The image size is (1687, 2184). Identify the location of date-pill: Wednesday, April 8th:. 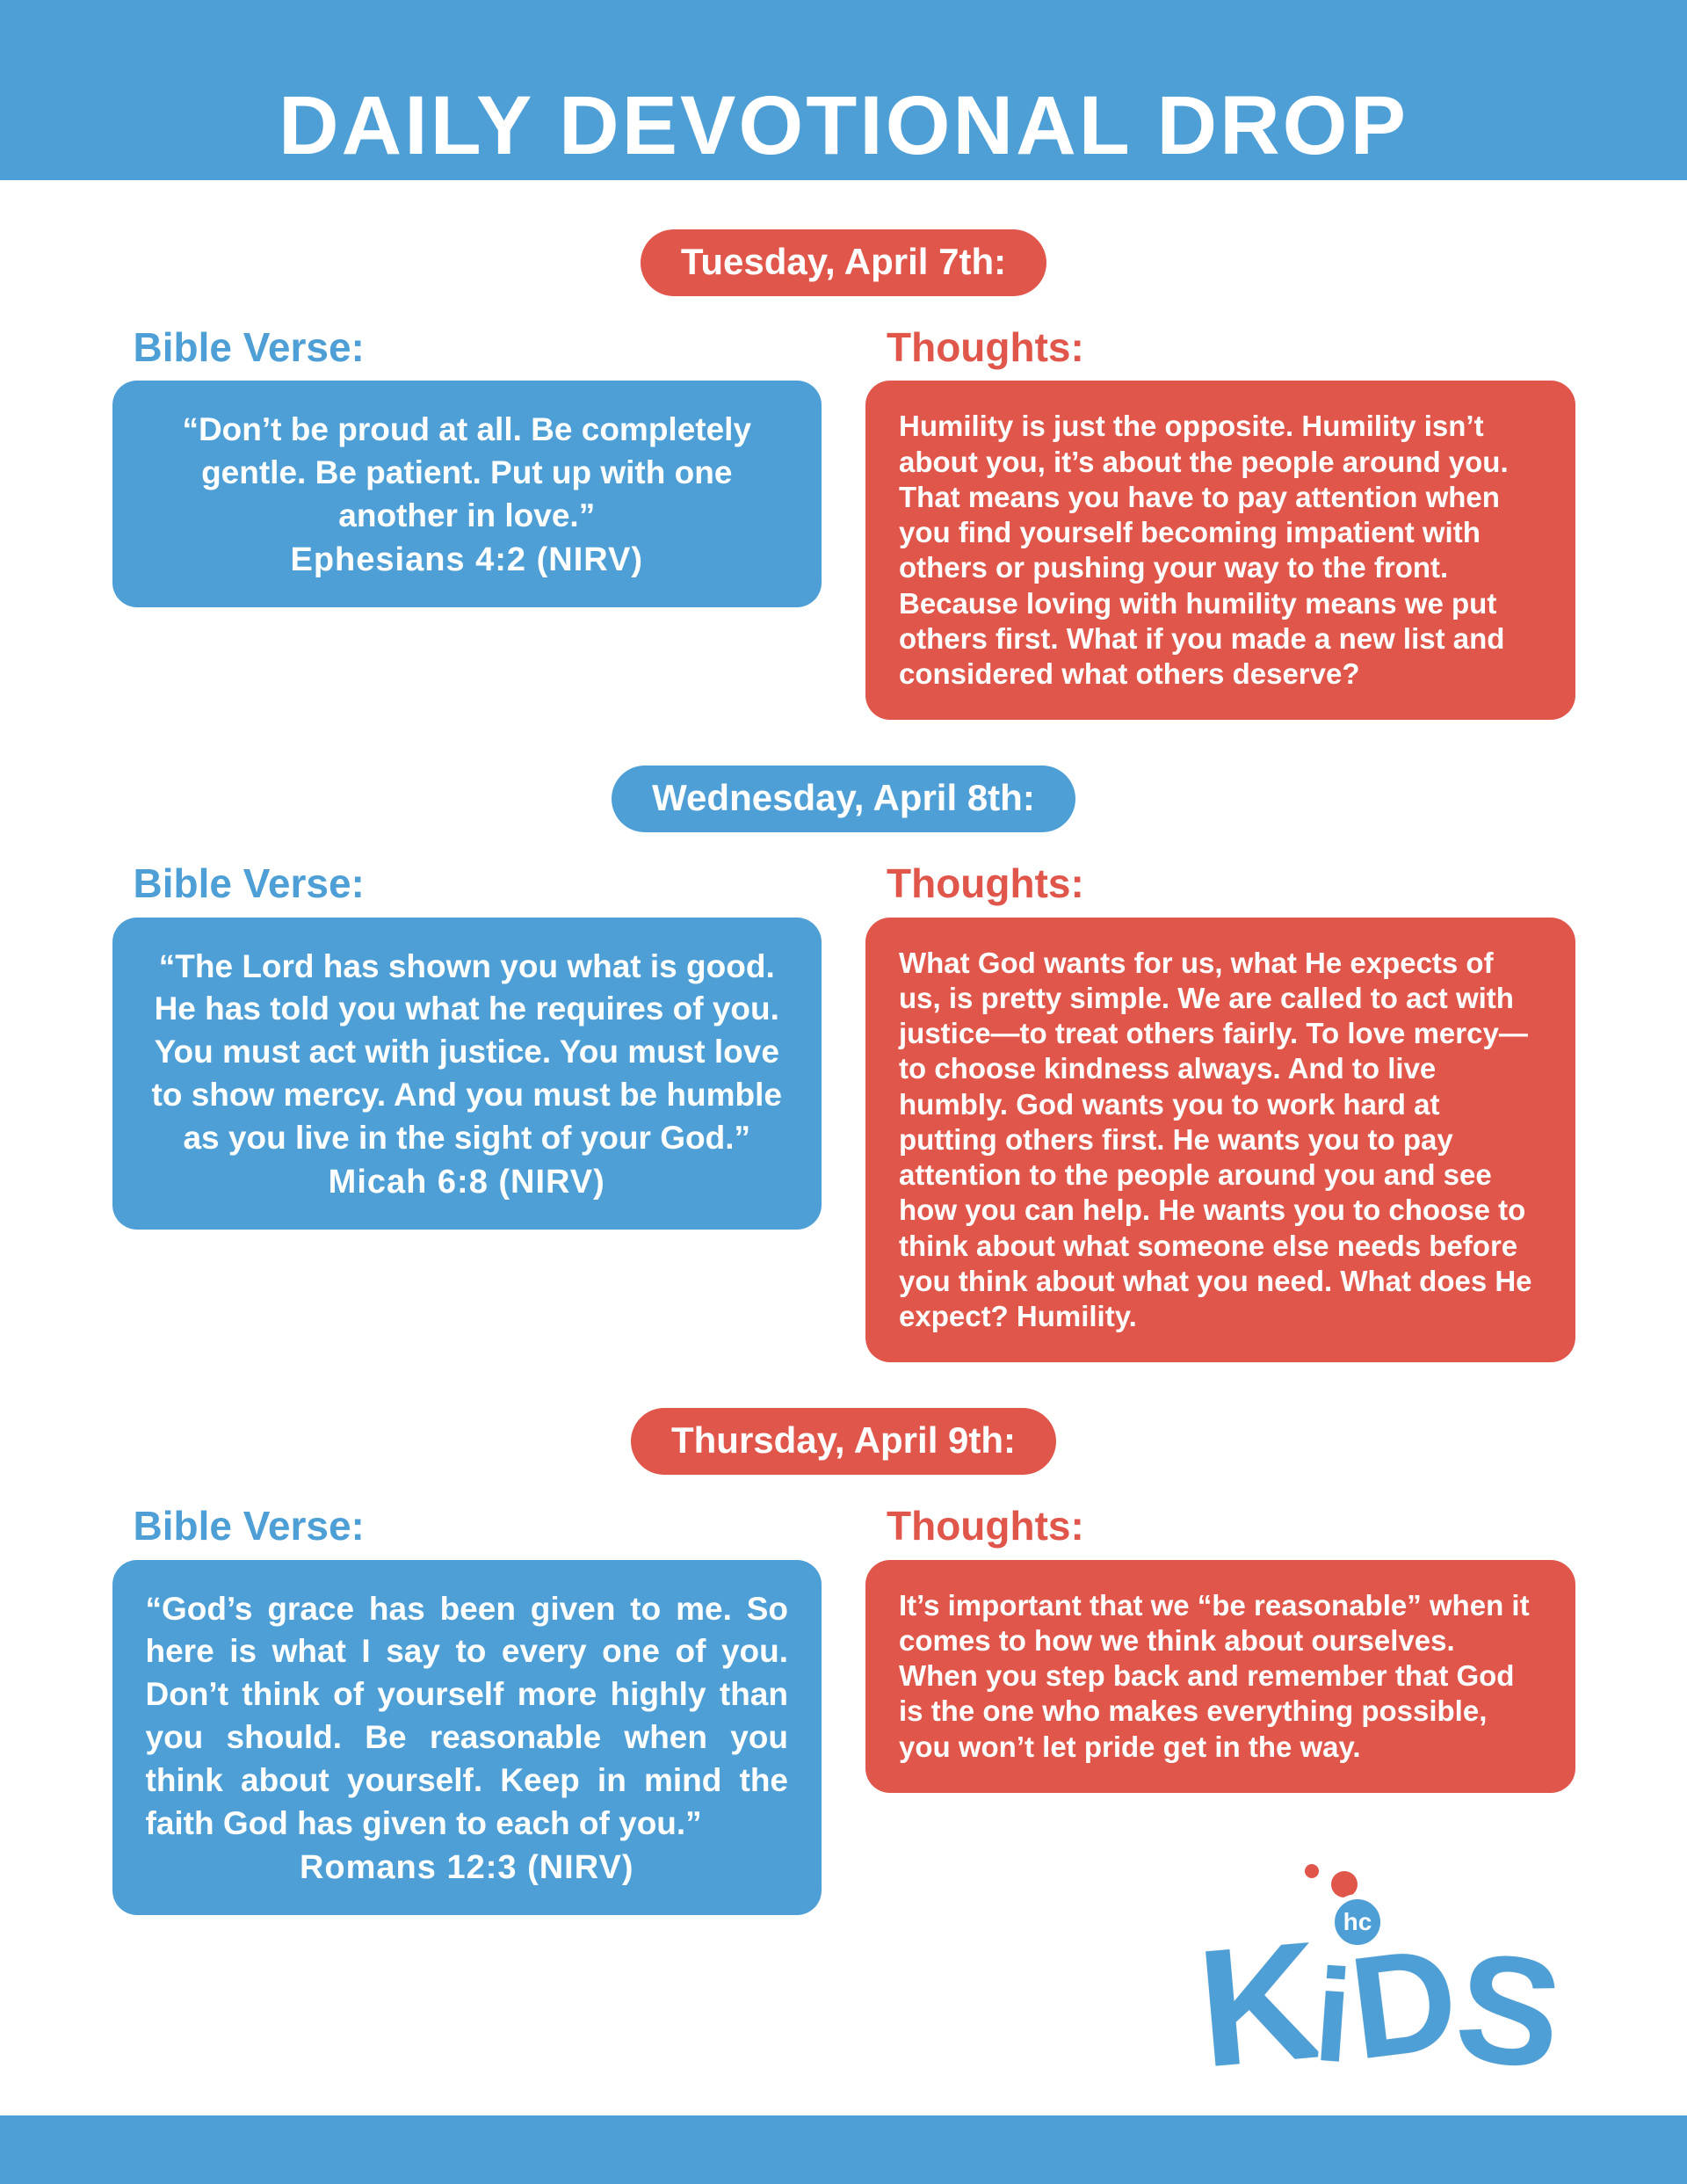
(843, 799).